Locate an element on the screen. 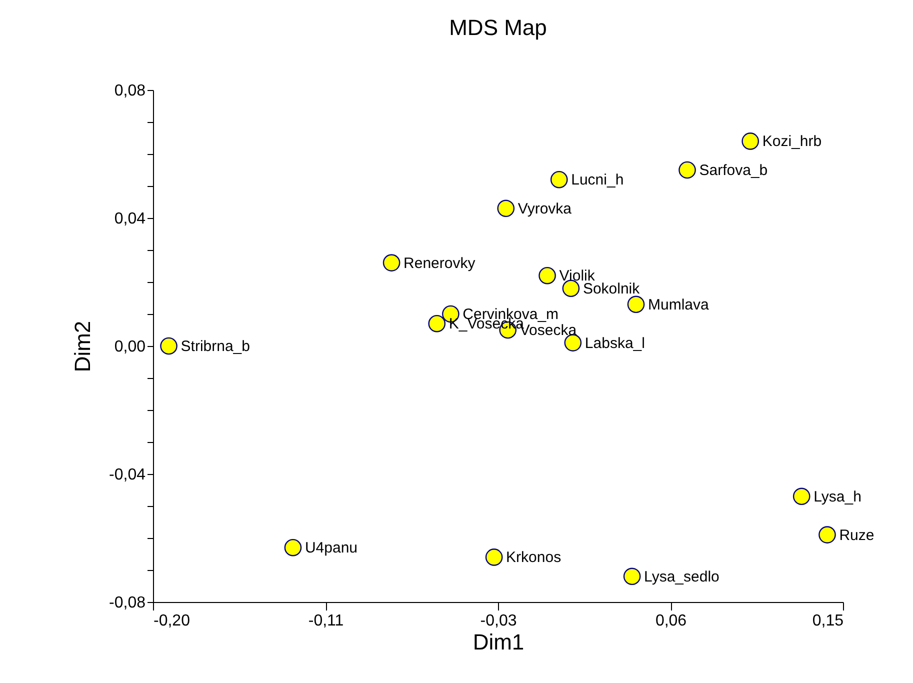  y-tick-label: -0,08 is located at coordinates (127, 603).